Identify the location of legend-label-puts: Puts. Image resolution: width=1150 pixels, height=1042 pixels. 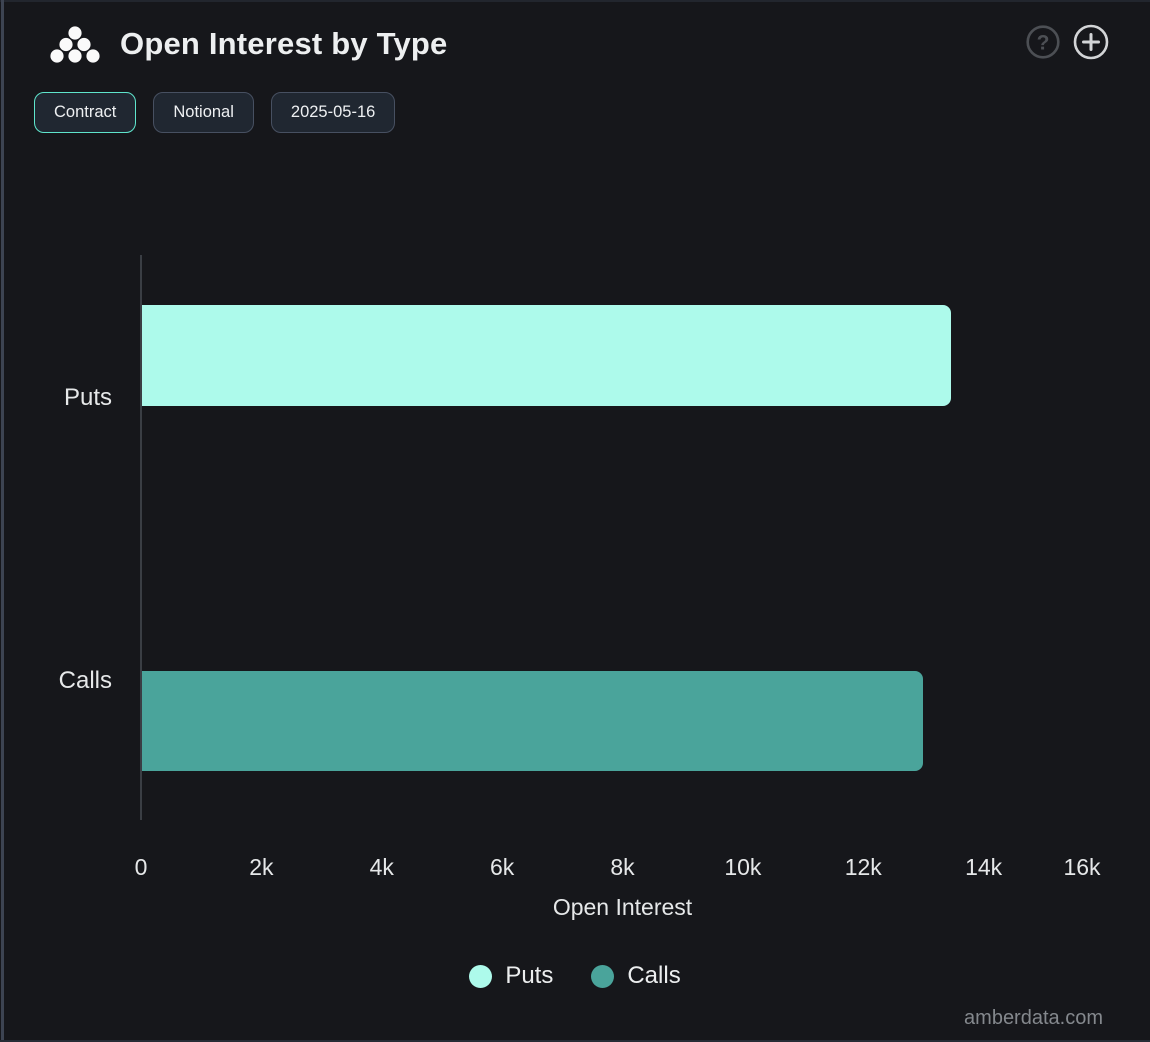
(529, 975).